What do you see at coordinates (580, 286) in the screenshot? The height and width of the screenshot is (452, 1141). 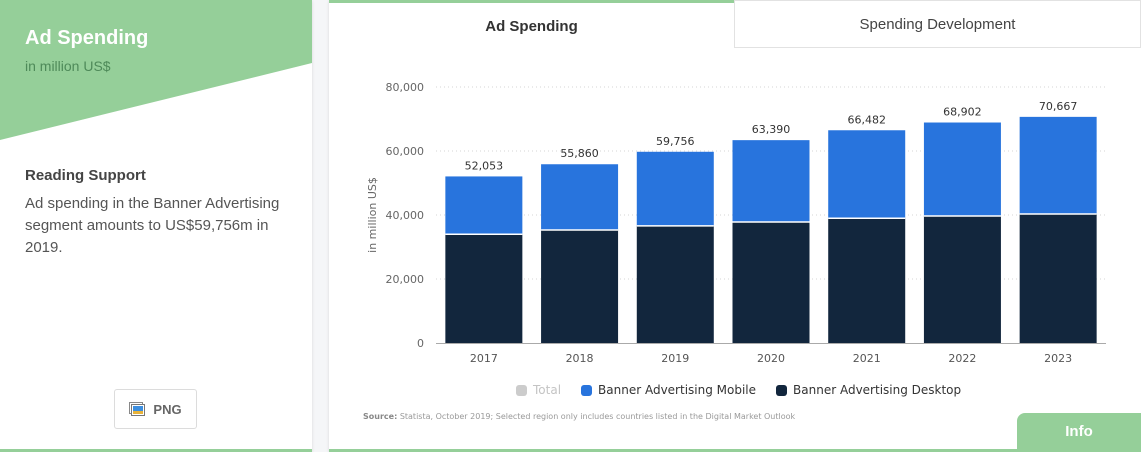 I see `bar-banner-advertising-desktop-2018` at bounding box center [580, 286].